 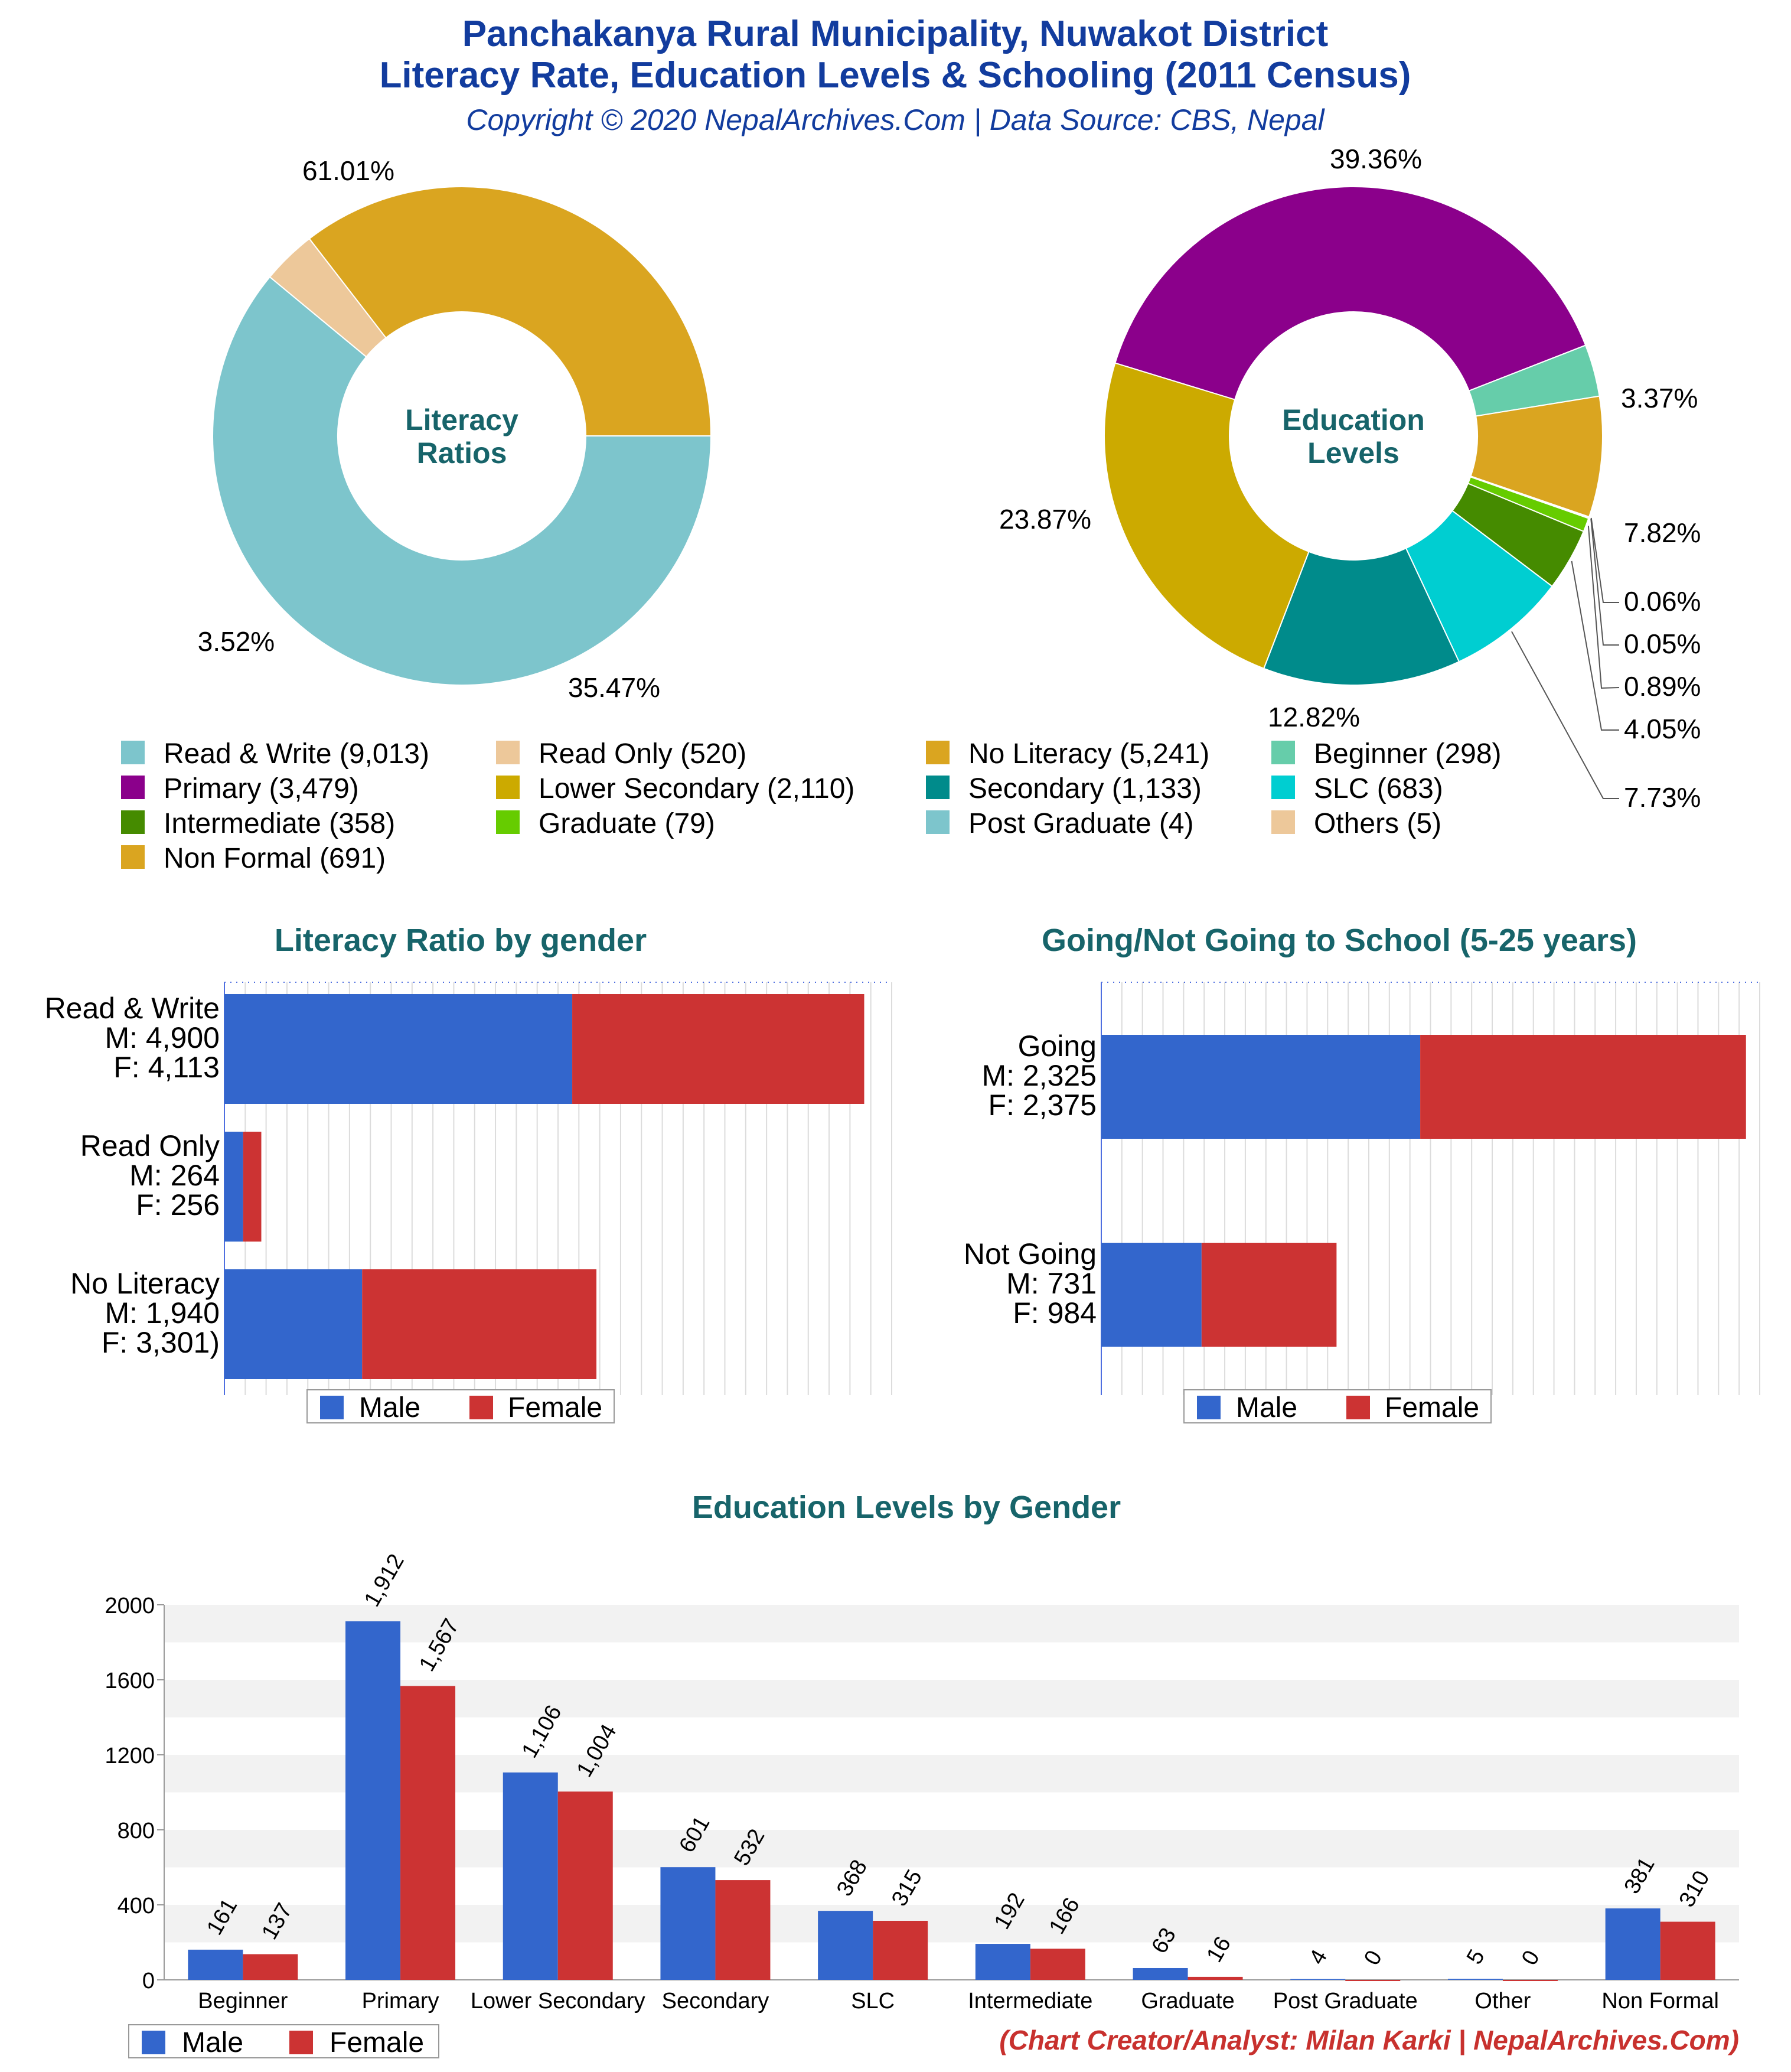 What do you see at coordinates (873, 2001) in the screenshot?
I see `x-tick-label-slc: SLC` at bounding box center [873, 2001].